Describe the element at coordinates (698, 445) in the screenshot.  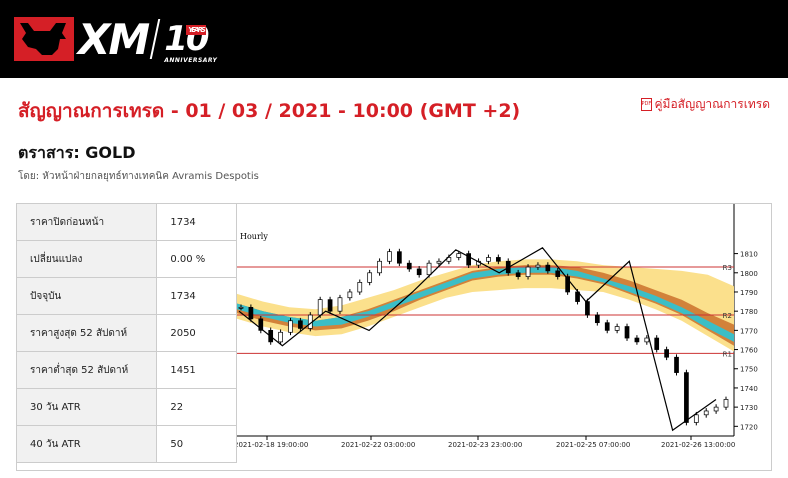
I see `x-tick-label: 2021-02-26 13:00:00` at that location.